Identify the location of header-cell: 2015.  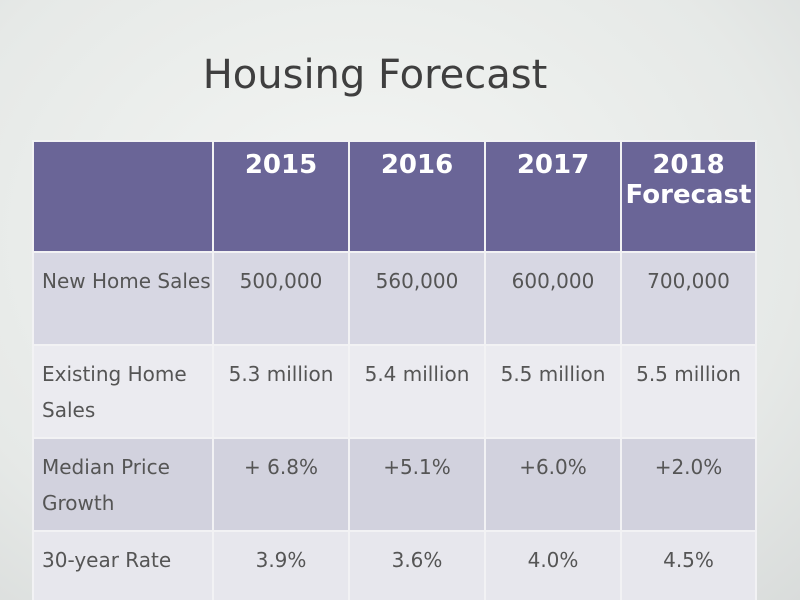
(281, 196).